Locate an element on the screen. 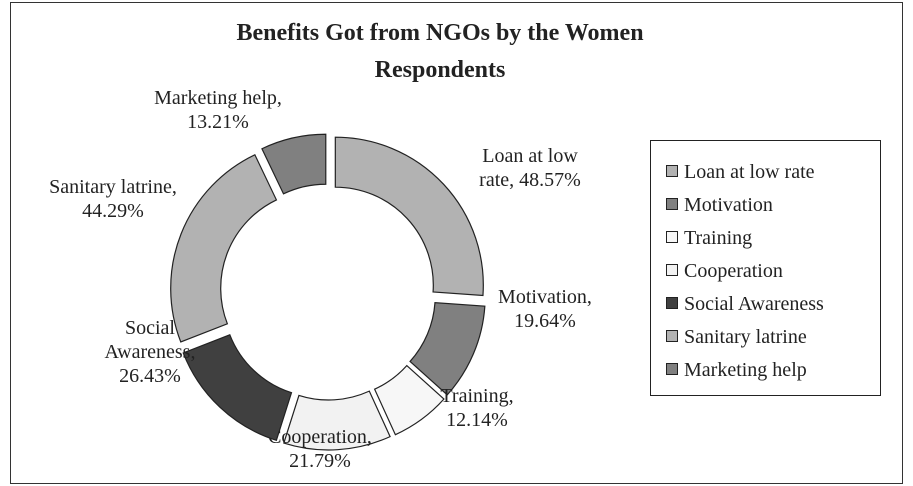 The image size is (913, 486). data-label: Training, 12.14% is located at coordinates (476, 408).